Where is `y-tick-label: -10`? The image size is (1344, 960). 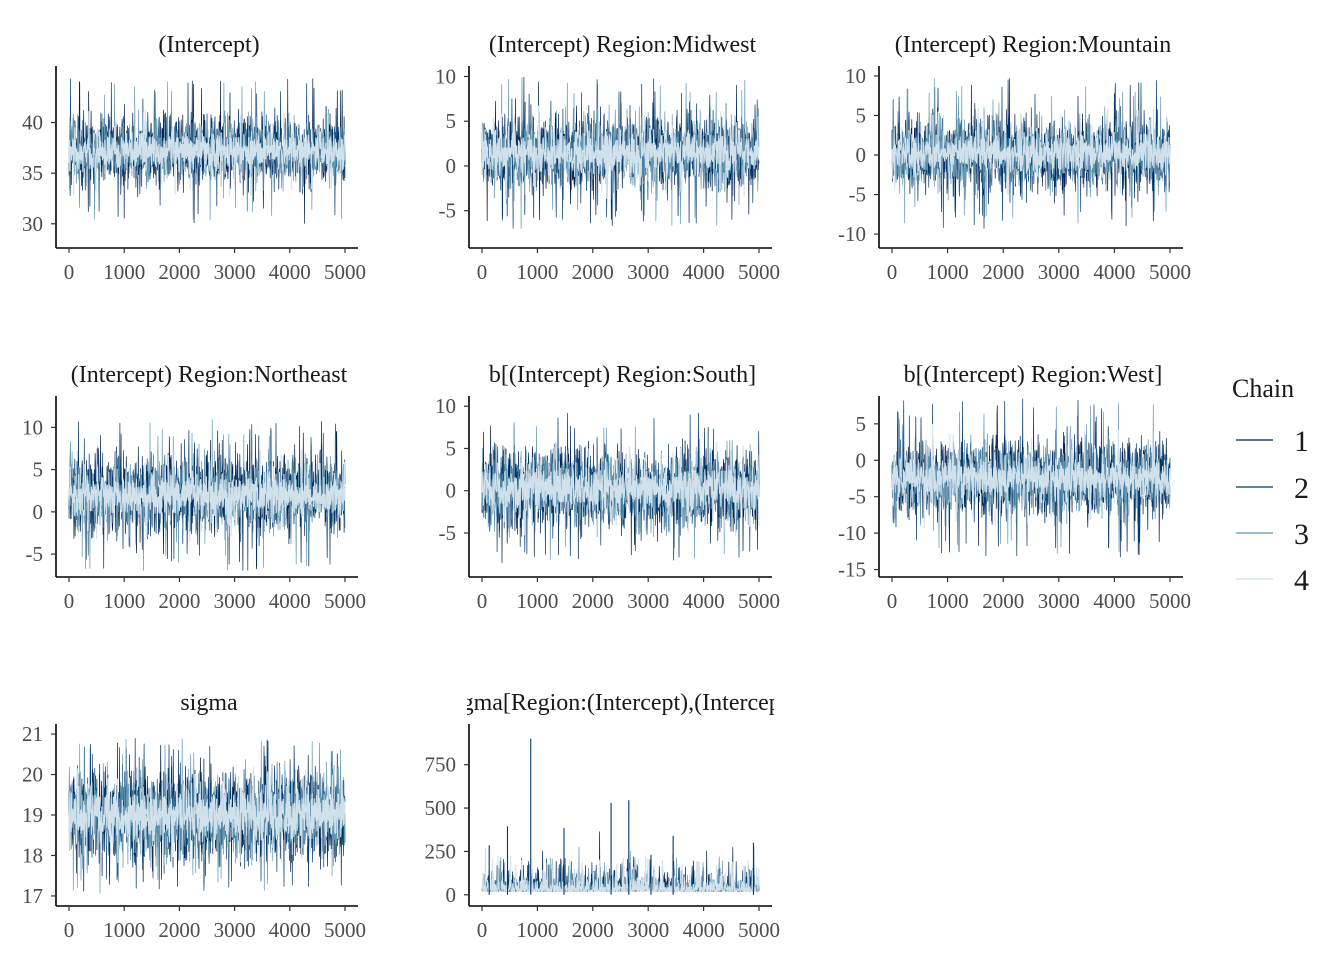
y-tick-label: -10 is located at coordinates (852, 234).